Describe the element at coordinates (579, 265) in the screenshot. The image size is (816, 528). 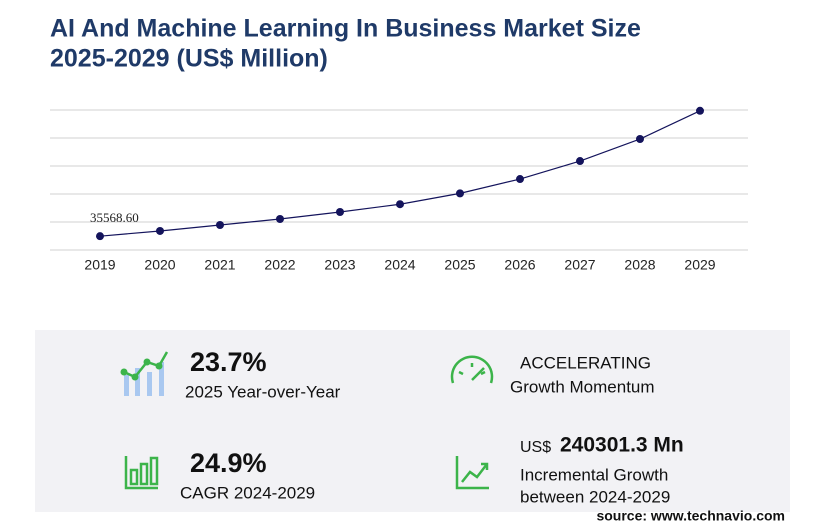
I see `x-tick-label: 2027` at that location.